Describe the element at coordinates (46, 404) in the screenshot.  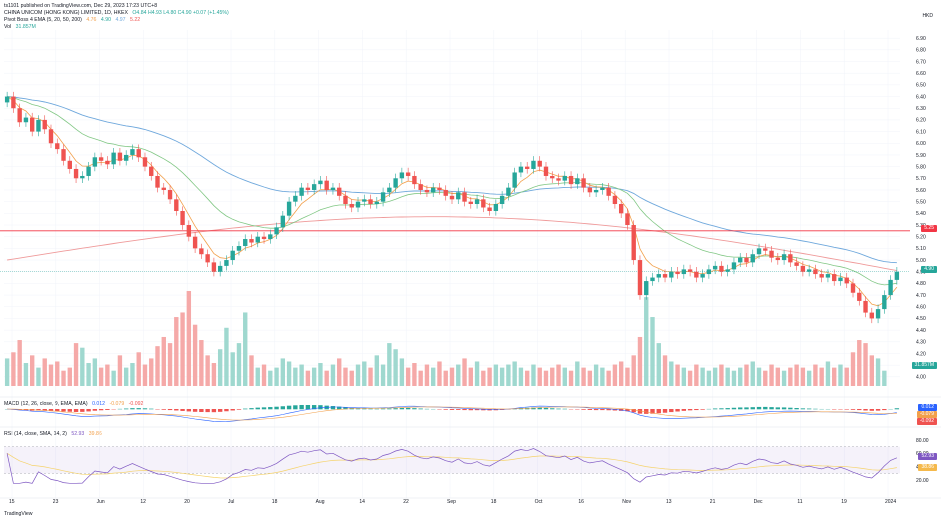
I see `macd-label: MACD (12, 26, close, 9, EMA, EMA)` at that location.